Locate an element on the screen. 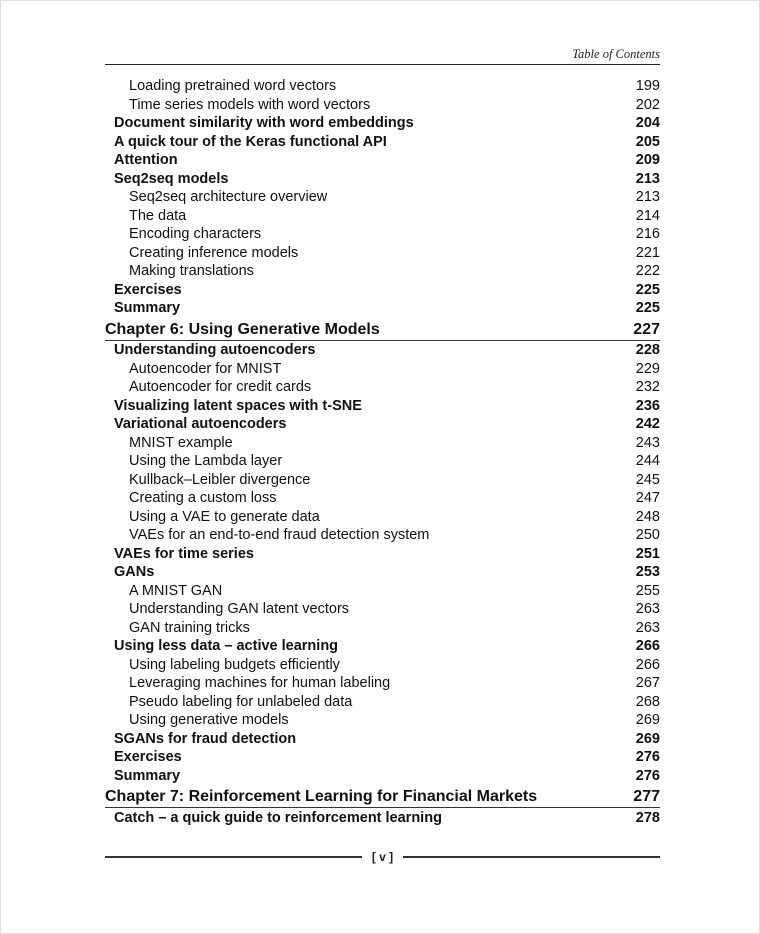 This screenshot has height=934, width=760. toc-entry-title: GAN training tricks is located at coordinates (189, 627).